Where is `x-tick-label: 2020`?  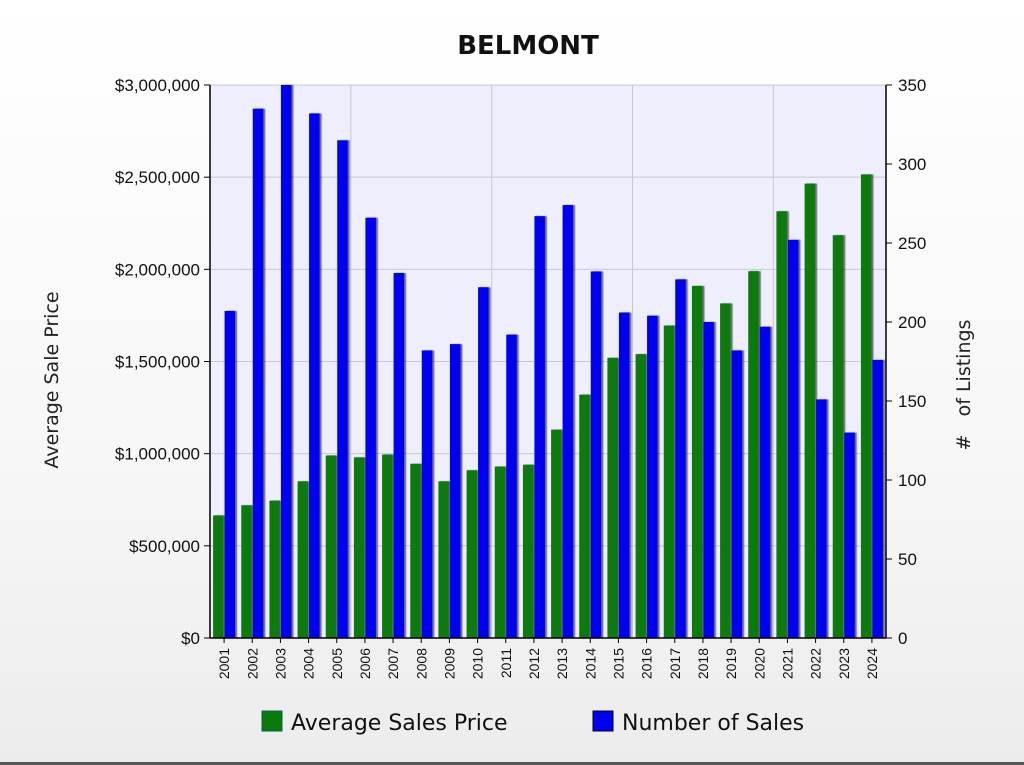
x-tick-label: 2020 is located at coordinates (759, 663).